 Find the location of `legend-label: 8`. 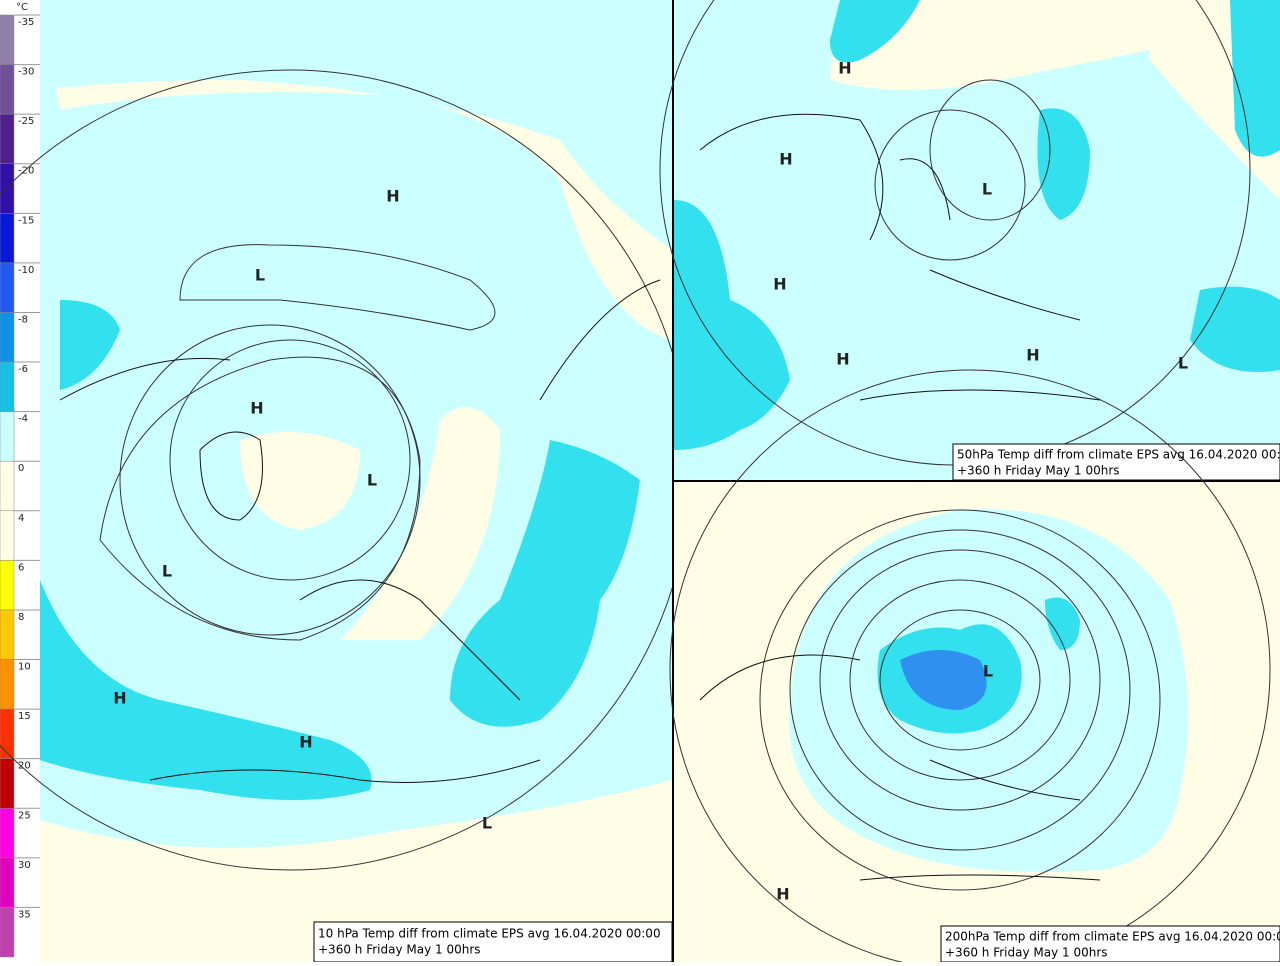

legend-label: 8 is located at coordinates (21, 617).